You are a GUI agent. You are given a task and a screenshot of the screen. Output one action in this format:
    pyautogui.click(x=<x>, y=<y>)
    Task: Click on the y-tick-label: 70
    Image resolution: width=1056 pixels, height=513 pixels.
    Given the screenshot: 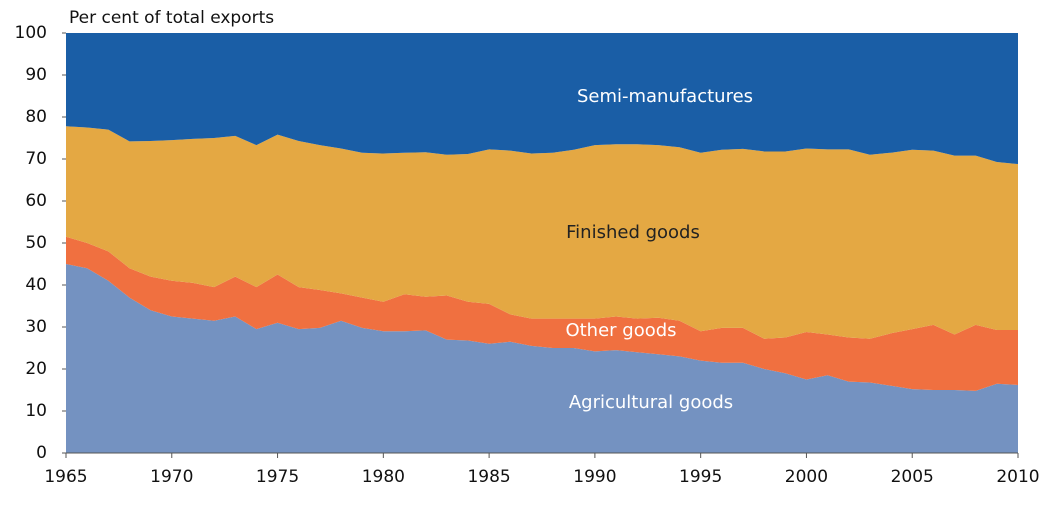 What is the action you would take?
    pyautogui.click(x=36, y=159)
    